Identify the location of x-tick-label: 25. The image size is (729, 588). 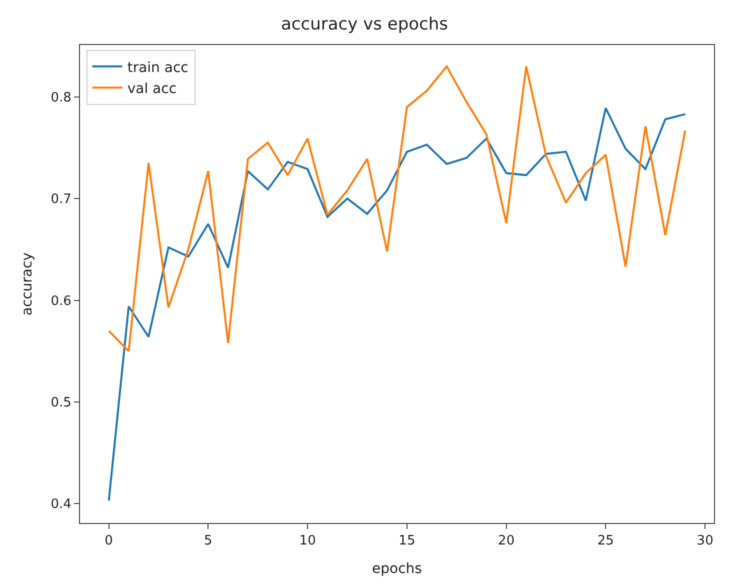
(605, 541).